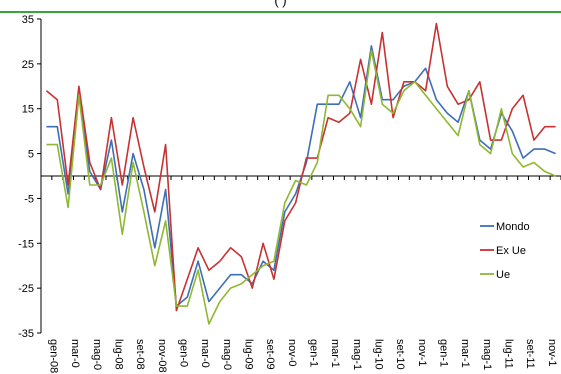 The image size is (561, 374). What do you see at coordinates (26, 289) in the screenshot?
I see `y-tick-label: -25` at bounding box center [26, 289].